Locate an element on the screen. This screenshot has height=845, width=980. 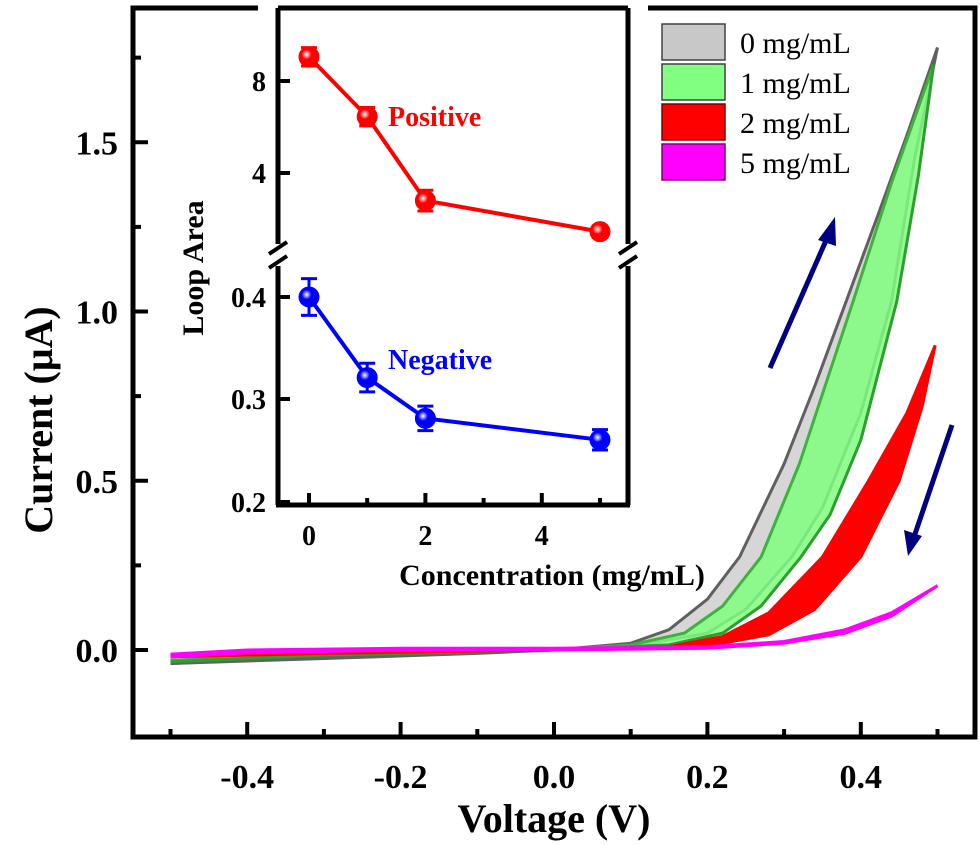
forward-sweep-arrow is located at coordinates (799, 302).